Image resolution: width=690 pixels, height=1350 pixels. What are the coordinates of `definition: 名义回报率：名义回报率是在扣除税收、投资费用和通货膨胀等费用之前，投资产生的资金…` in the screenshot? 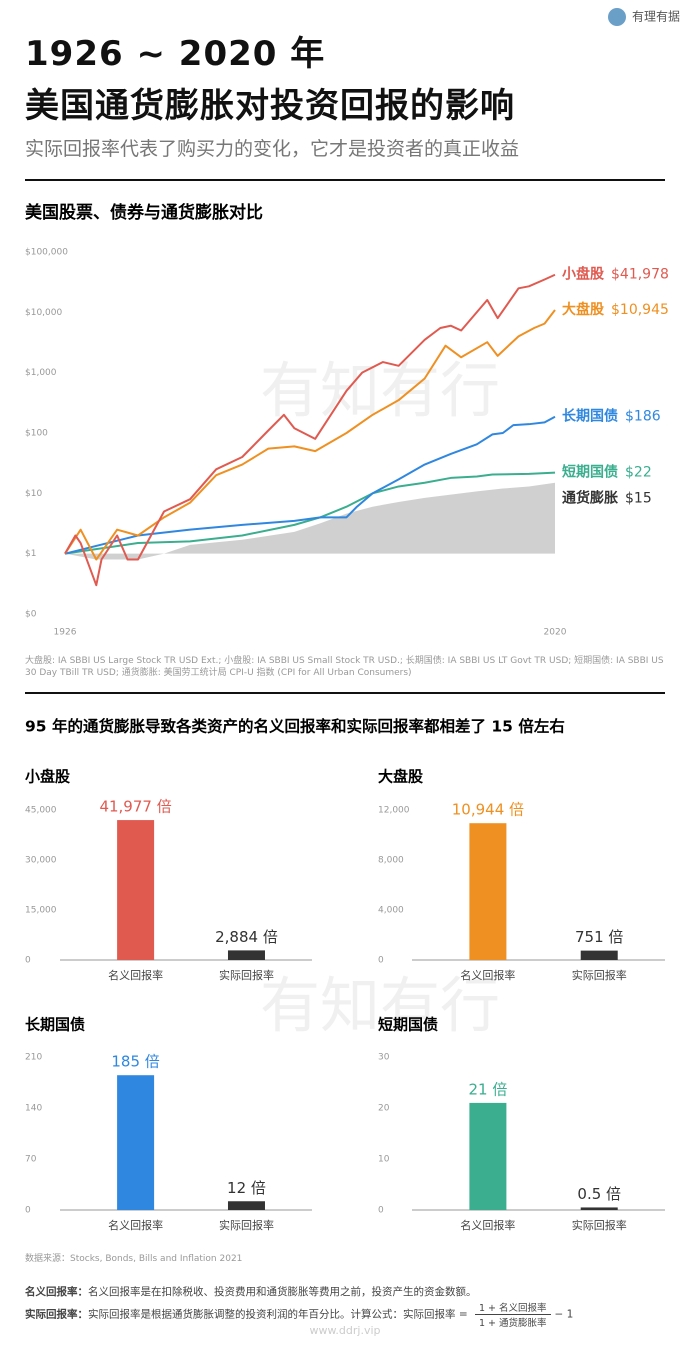 It's located at (251, 1291).